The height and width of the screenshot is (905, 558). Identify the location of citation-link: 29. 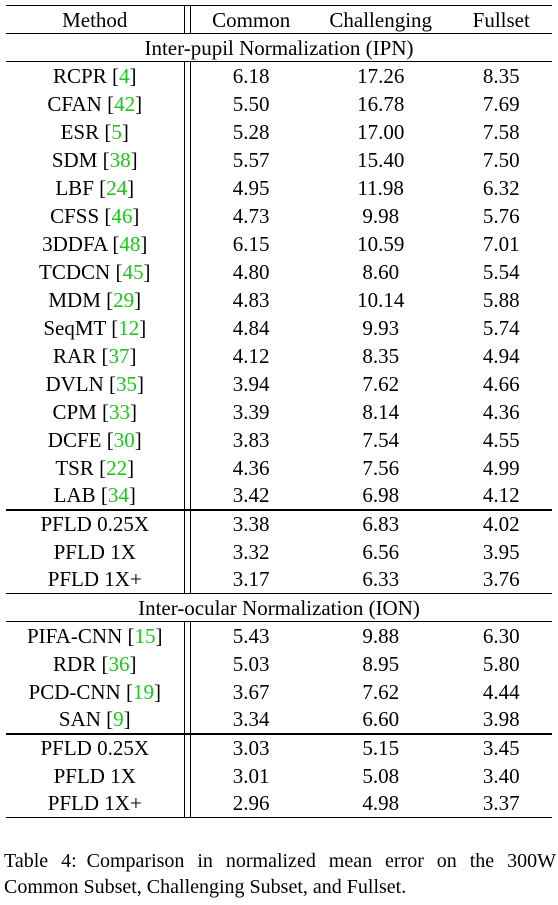
(124, 299).